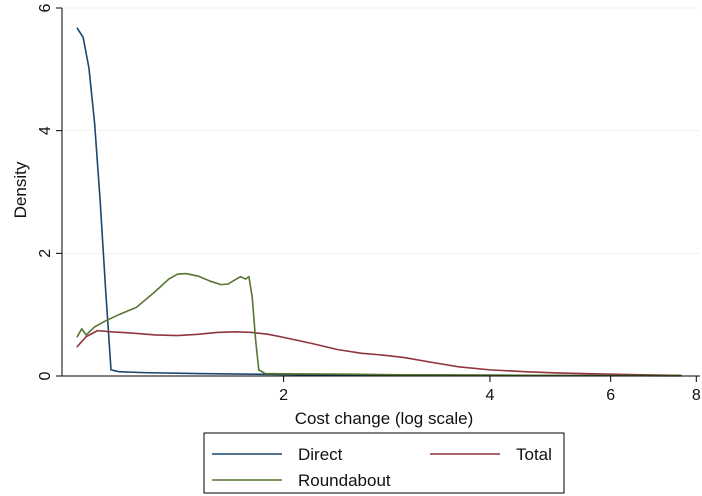 This screenshot has height=496, width=702. I want to click on x-tick-label: 6, so click(610, 395).